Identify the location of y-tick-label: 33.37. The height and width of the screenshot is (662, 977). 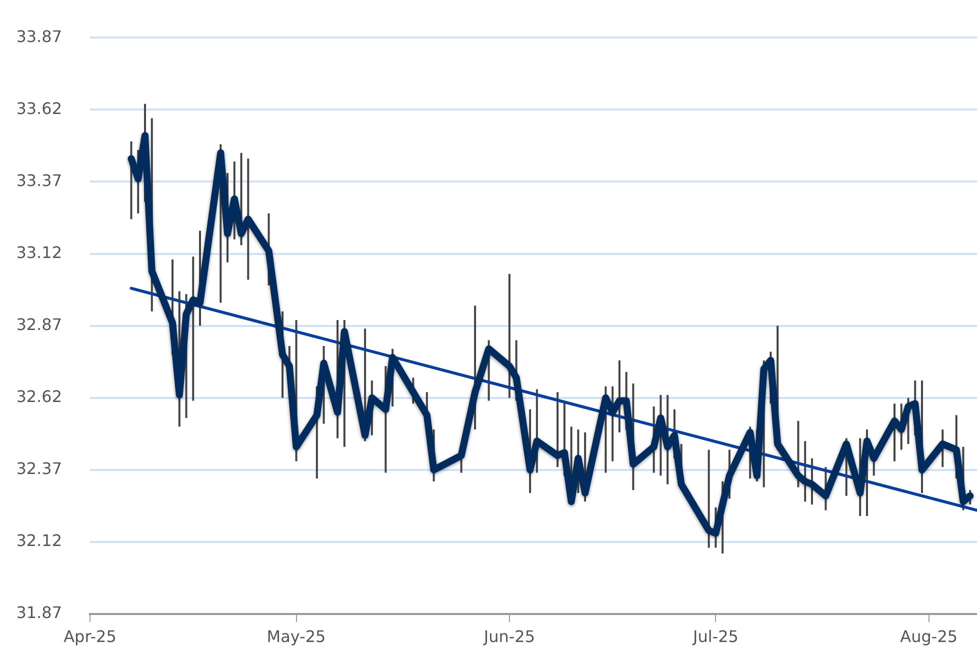
(39, 180).